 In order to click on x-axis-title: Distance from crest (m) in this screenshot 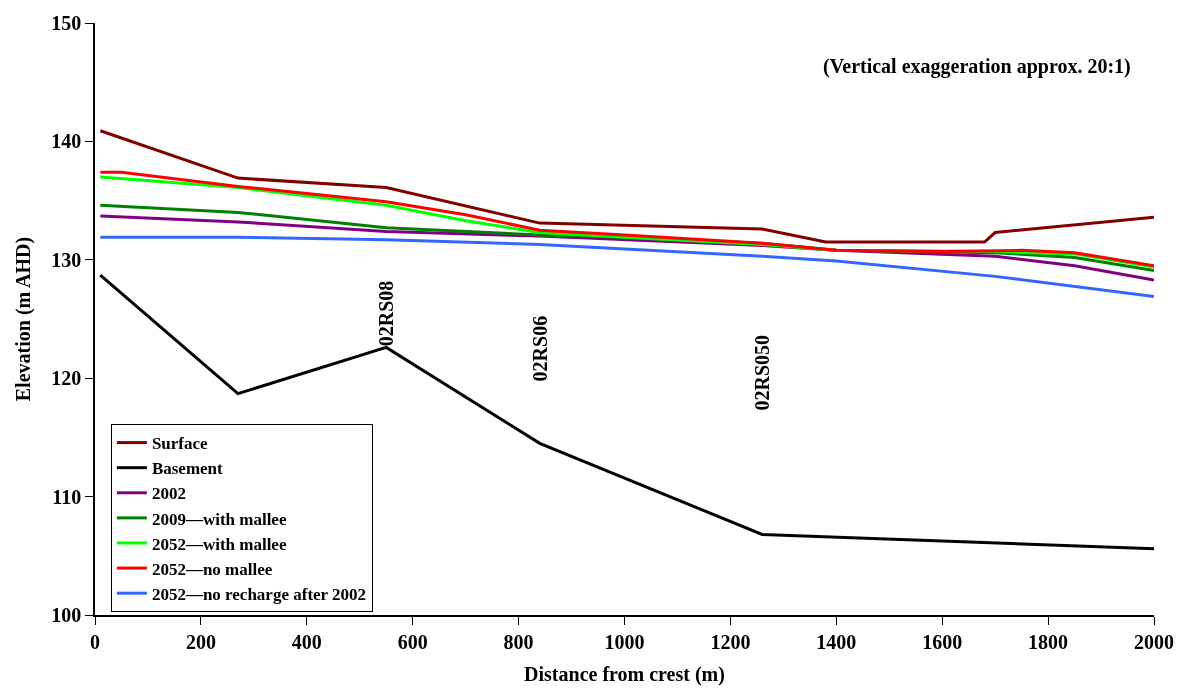, I will do `click(624, 674)`.